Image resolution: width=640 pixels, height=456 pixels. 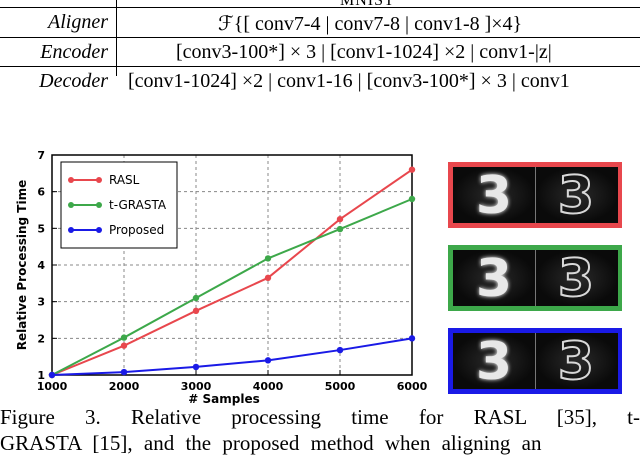 I want to click on y-tick-label: 5, so click(x=41, y=228).